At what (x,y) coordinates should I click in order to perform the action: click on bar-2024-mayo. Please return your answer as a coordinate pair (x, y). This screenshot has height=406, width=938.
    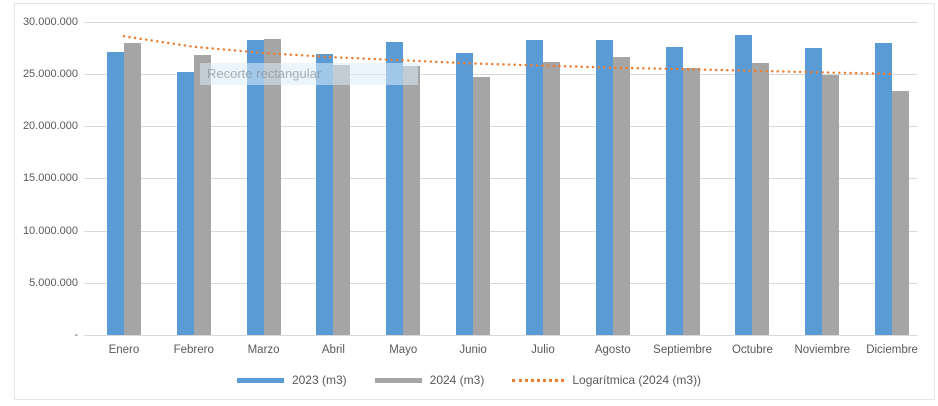
    Looking at the image, I should click on (412, 200).